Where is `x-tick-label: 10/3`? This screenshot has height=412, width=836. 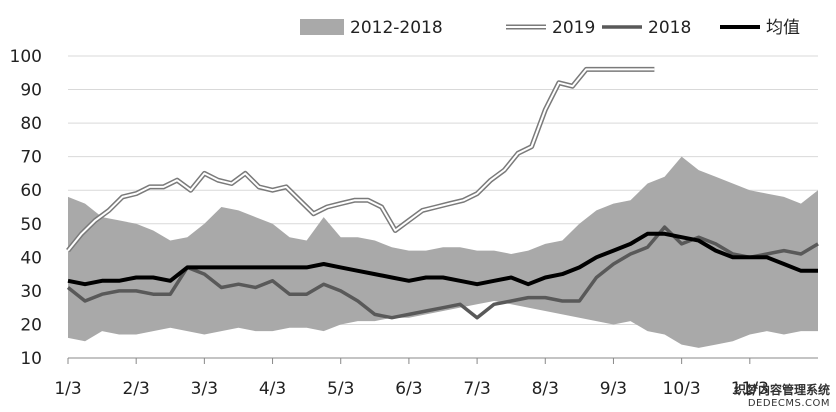
x-tick-label: 10/3 is located at coordinates (682, 389).